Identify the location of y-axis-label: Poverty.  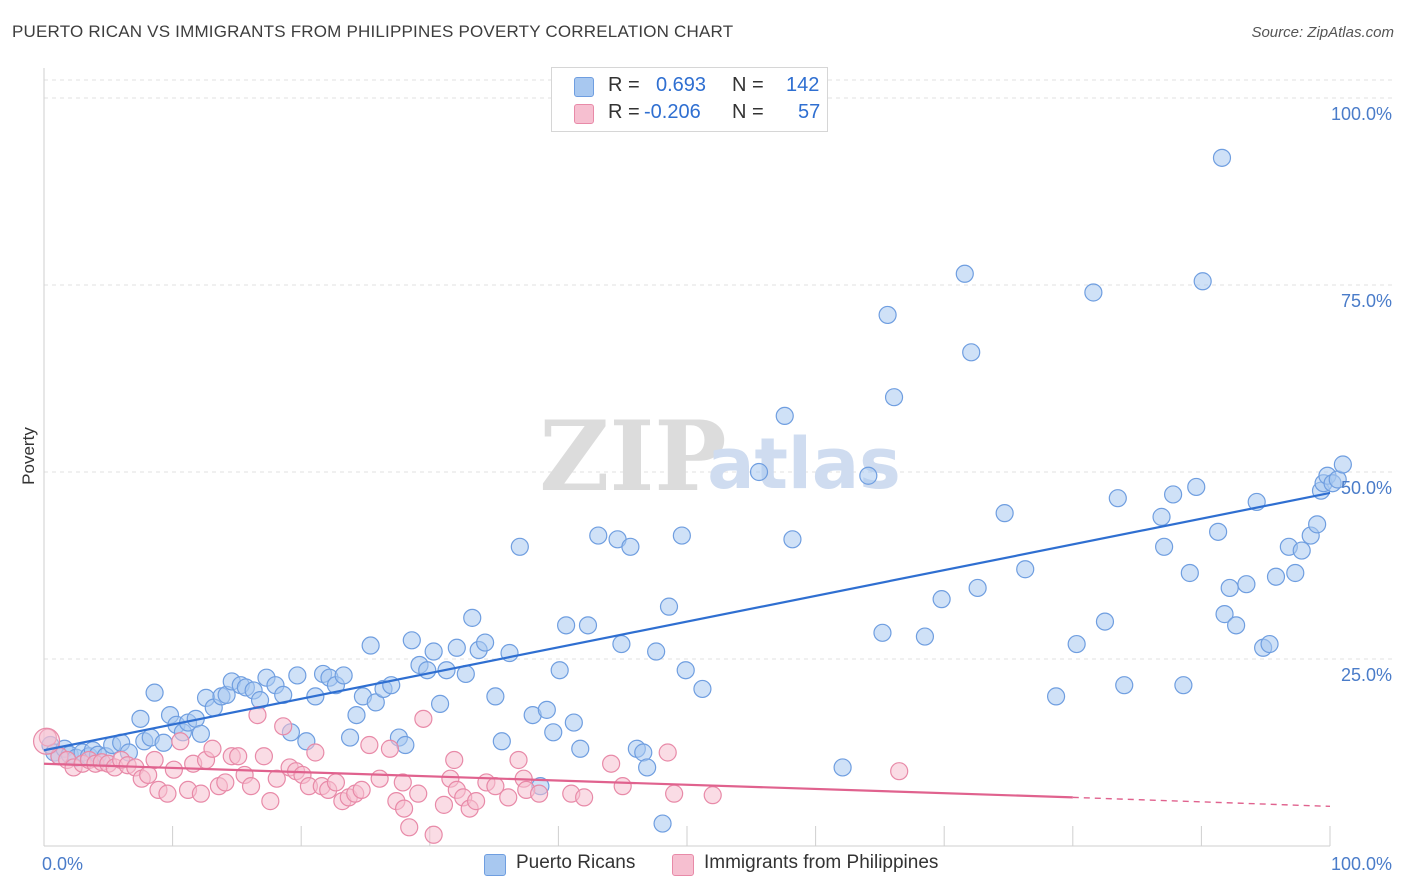
(28, 456).